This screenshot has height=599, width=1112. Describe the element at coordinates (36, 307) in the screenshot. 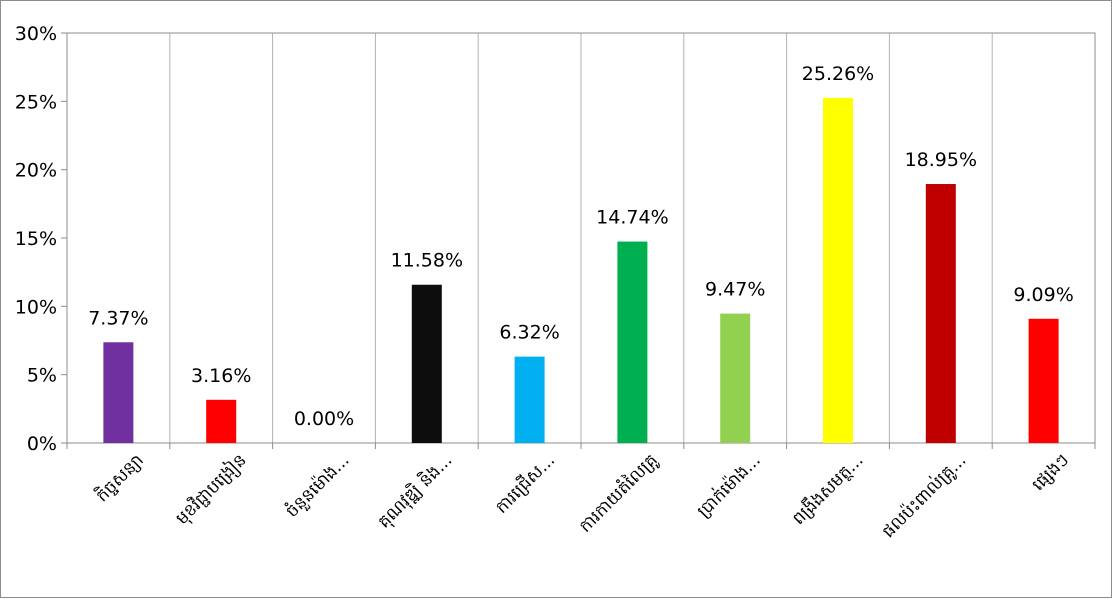

I see `y-tick-label: 10%` at that location.